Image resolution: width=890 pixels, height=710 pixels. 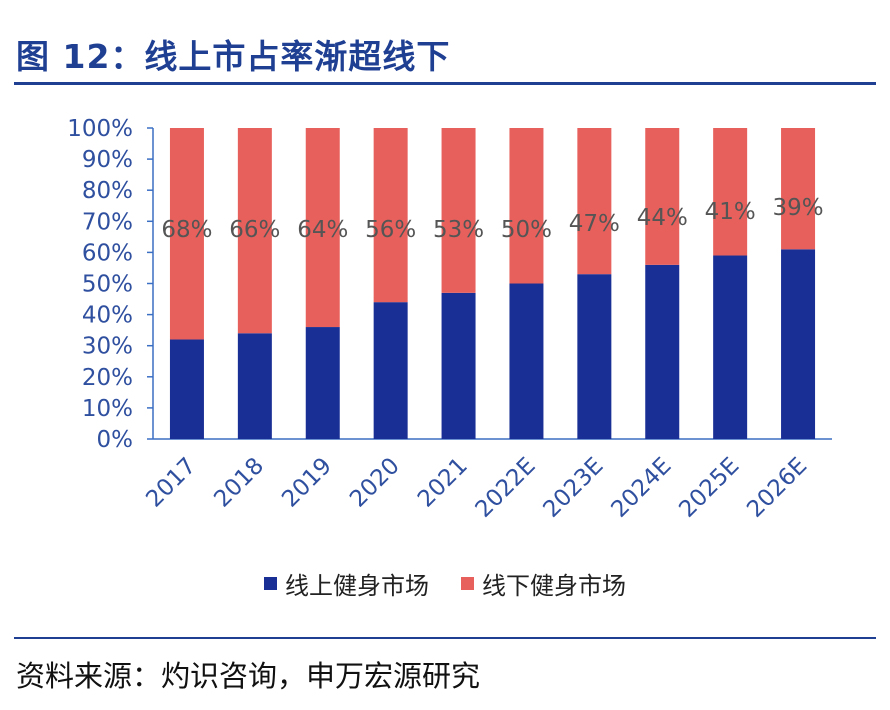 What do you see at coordinates (107, 347) in the screenshot?
I see `y-tick-label: 30%` at bounding box center [107, 347].